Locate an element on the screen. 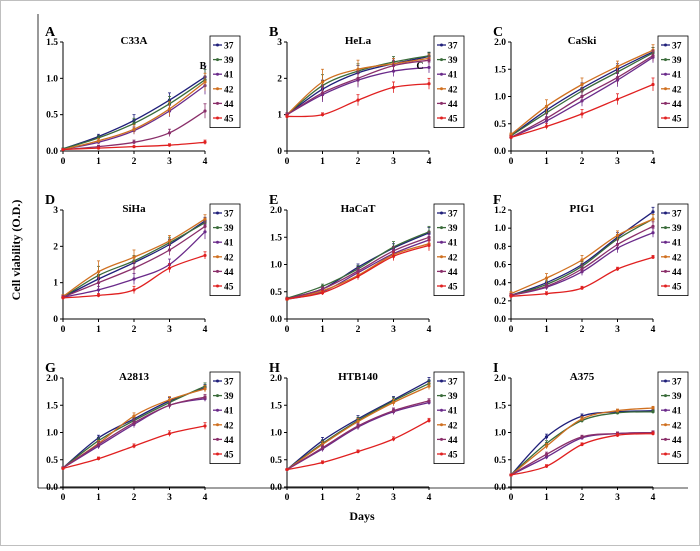 The width and height of the screenshot is (700, 551). legend-label: 44 is located at coordinates (677, 273).